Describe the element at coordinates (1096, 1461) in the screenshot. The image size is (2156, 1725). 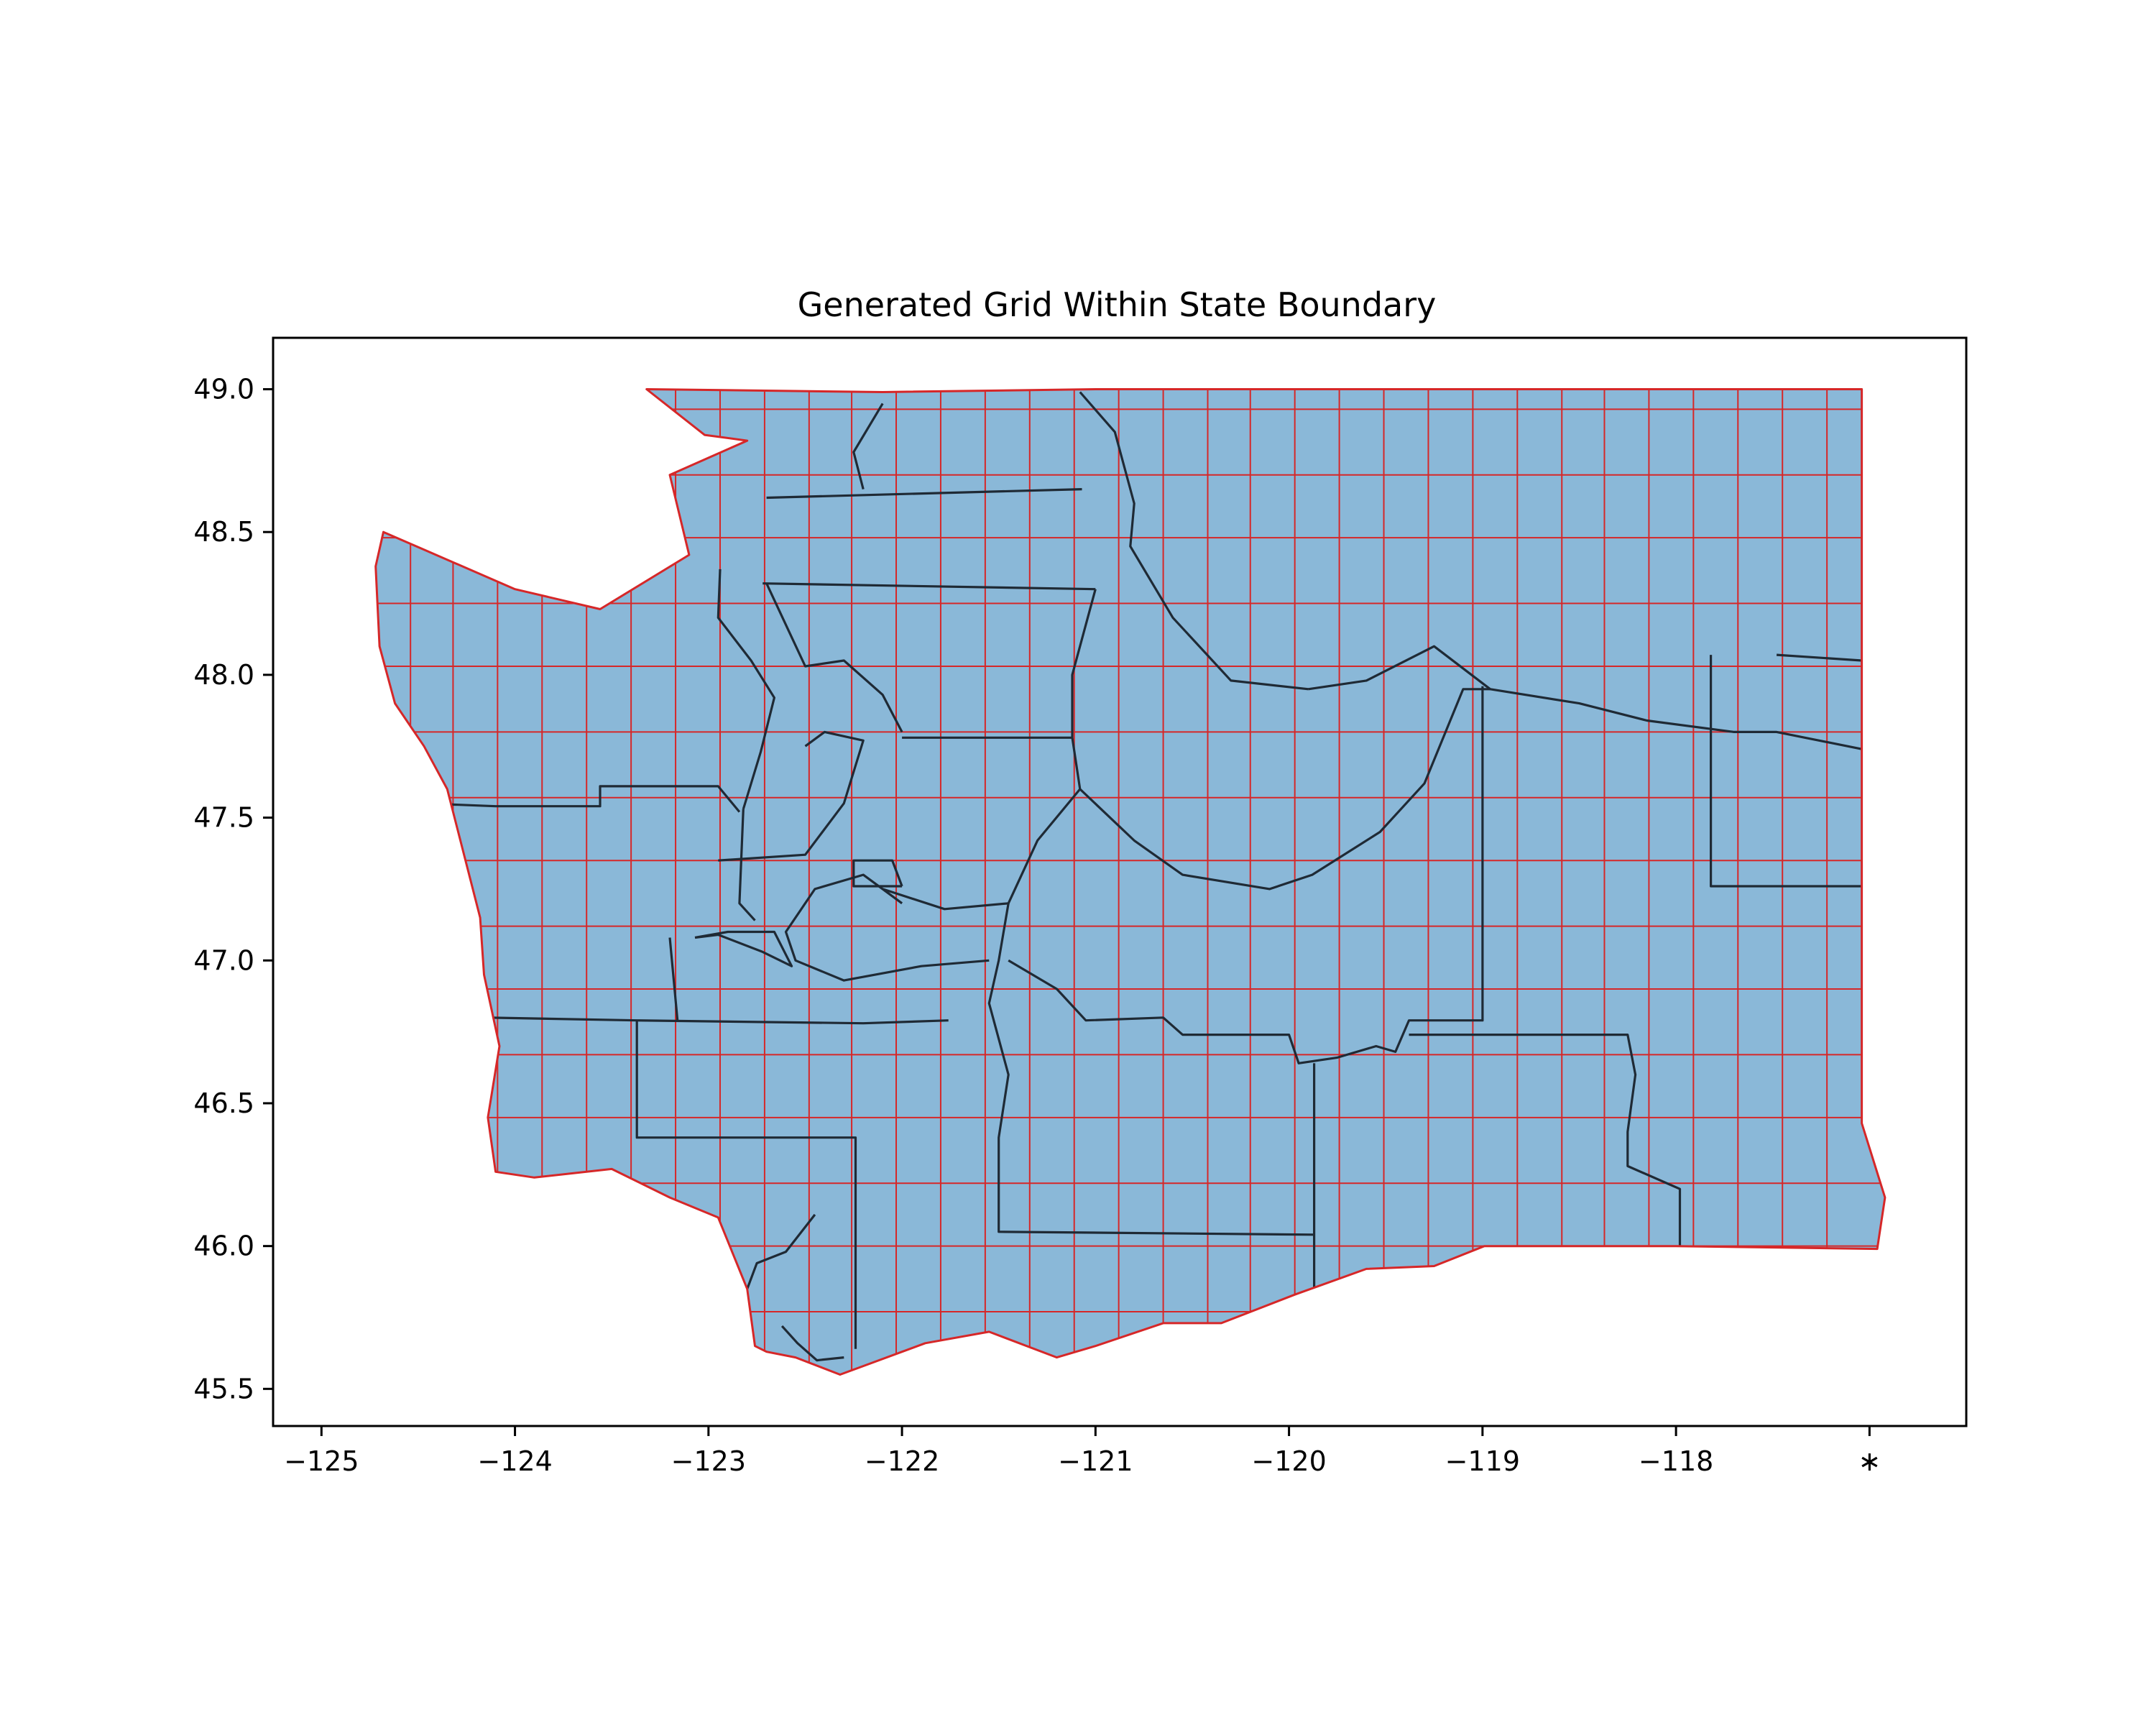
I see `x-tick-label: −121` at that location.